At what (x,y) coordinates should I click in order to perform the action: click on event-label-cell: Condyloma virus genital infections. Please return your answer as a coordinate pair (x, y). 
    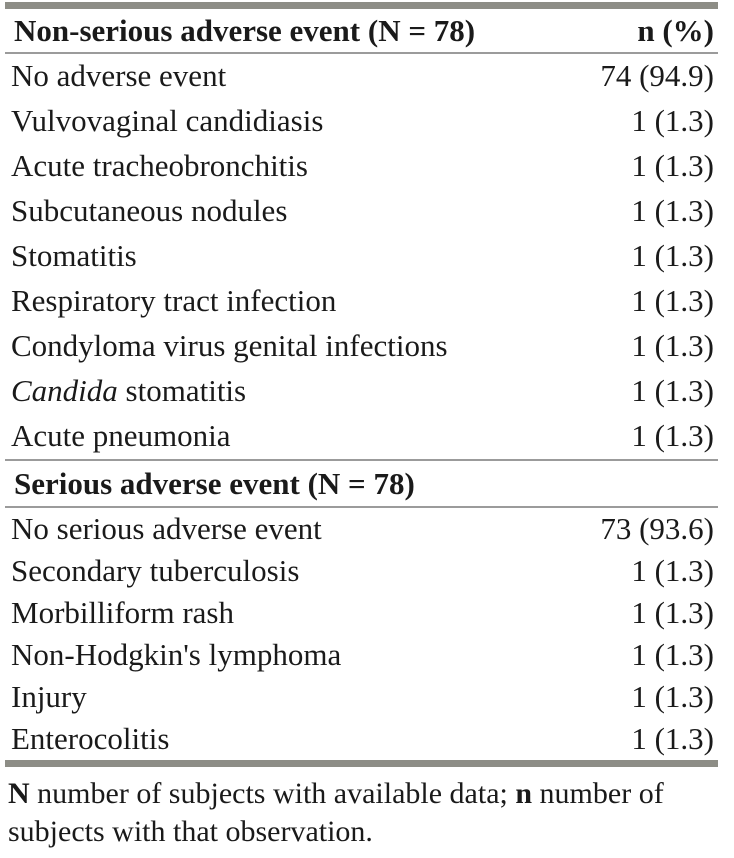
    Looking at the image, I should click on (229, 345).